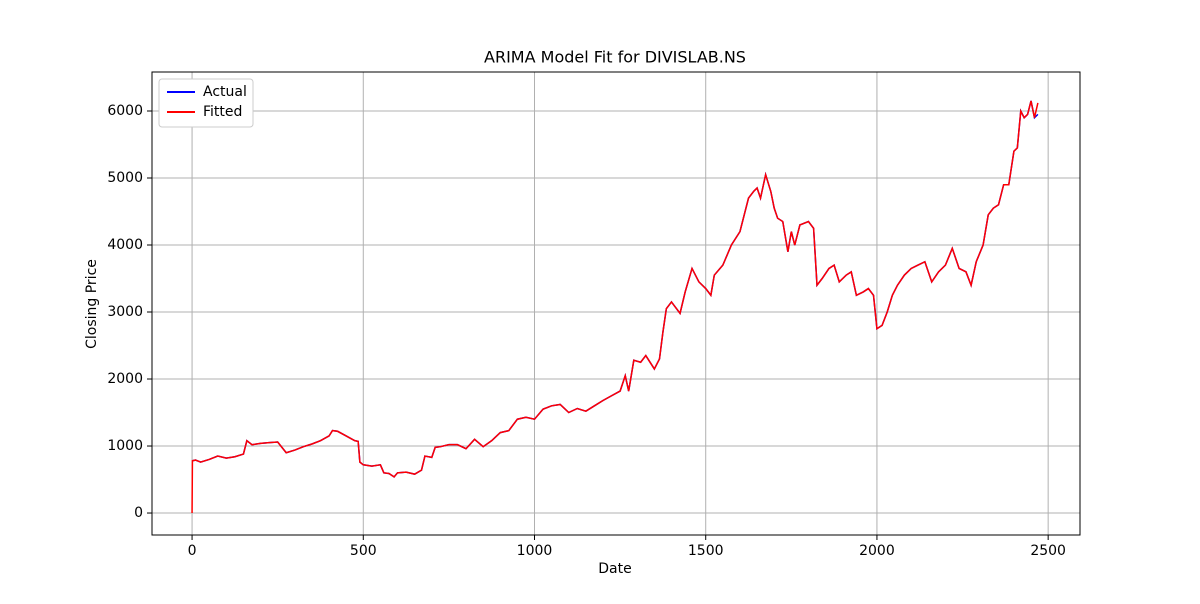  I want to click on x-tick-label: 2500, so click(1048, 551).